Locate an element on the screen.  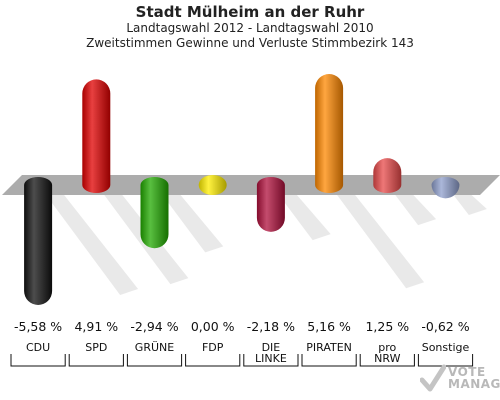
category-label: Sonstige is located at coordinates (446, 347).